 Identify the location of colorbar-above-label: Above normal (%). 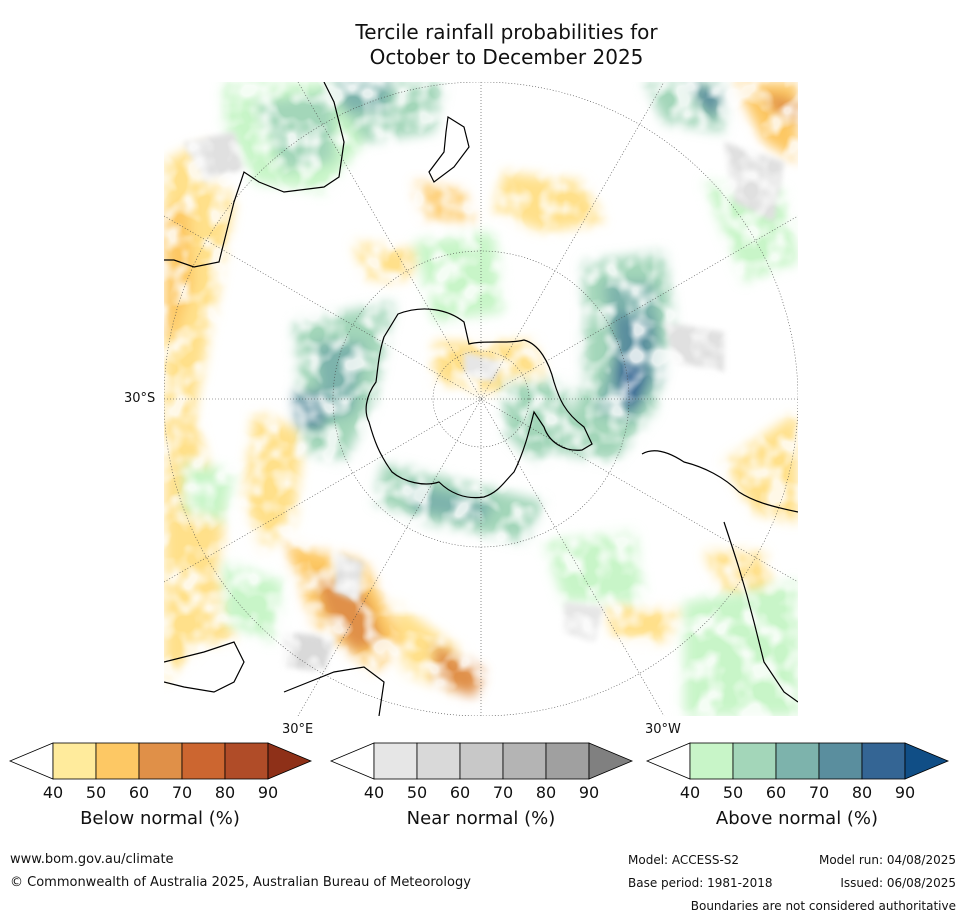
(797, 818).